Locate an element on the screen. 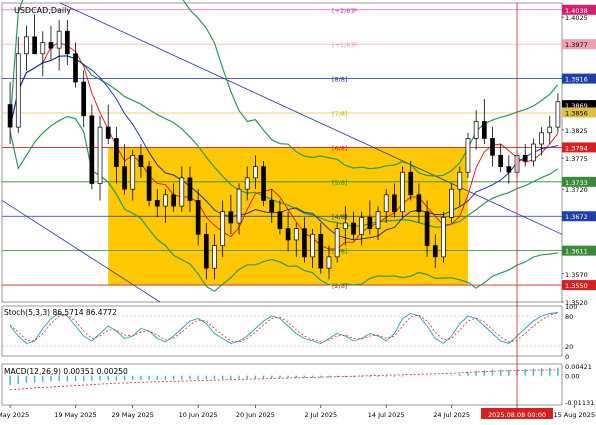 The height and width of the screenshot is (425, 596). symbol-label: USDCAD,Daily is located at coordinates (42, 10).